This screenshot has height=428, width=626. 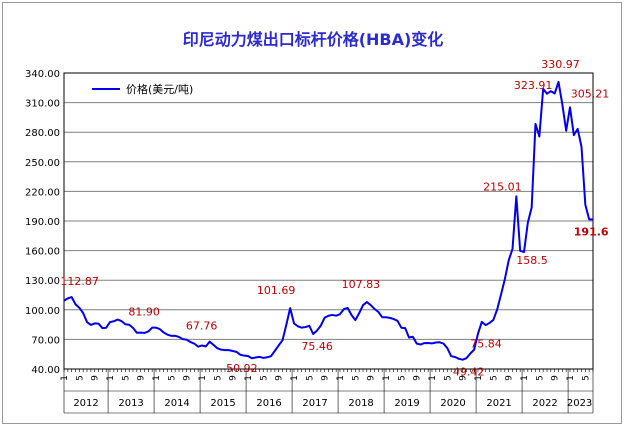 What do you see at coordinates (42, 163) in the screenshot?
I see `y-tick-label: 250.00` at bounding box center [42, 163].